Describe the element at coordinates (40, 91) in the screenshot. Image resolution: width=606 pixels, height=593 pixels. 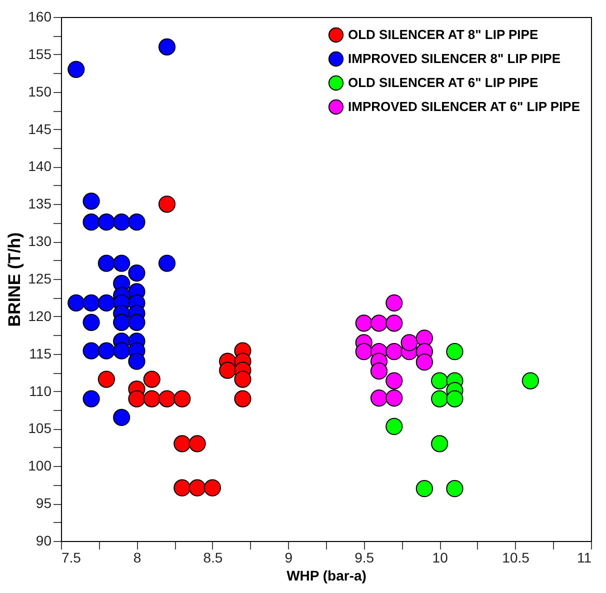
I see `y-tick-label: 150` at that location.